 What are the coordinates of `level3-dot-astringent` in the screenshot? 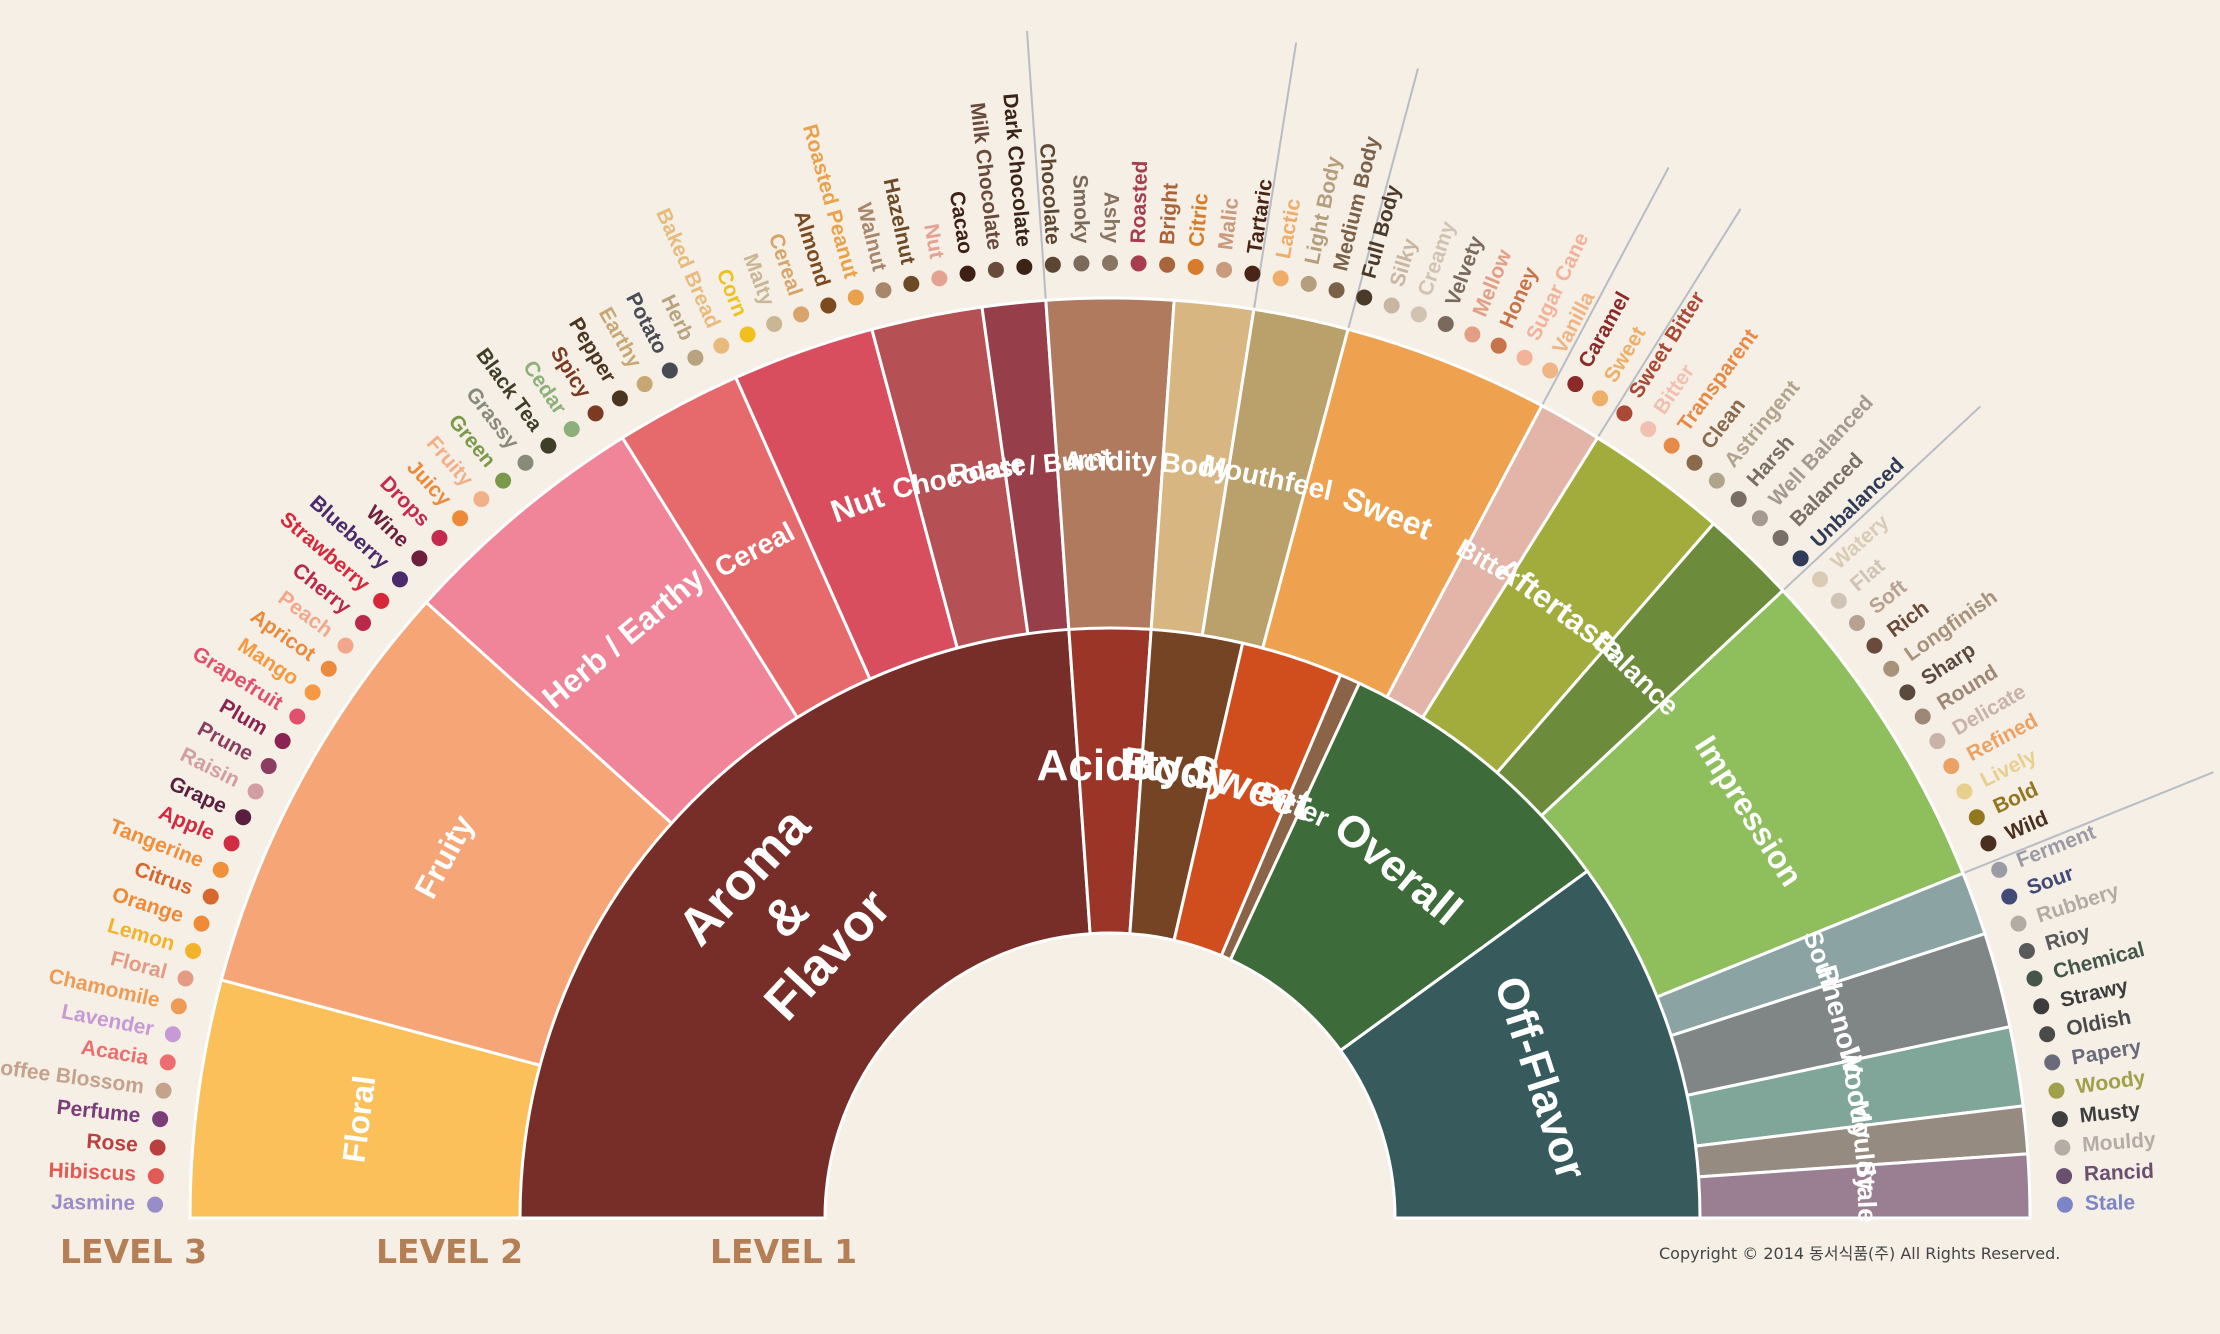 It's located at (1716, 480).